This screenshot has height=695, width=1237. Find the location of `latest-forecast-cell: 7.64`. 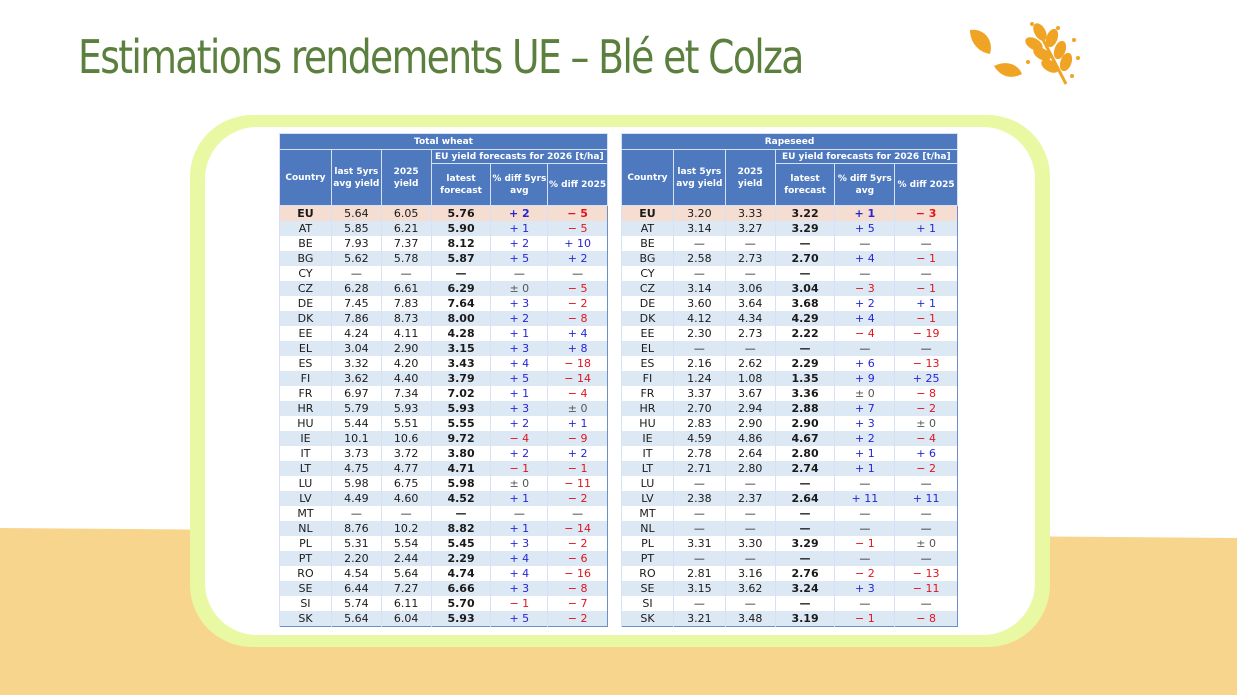

latest-forecast-cell: 7.64 is located at coordinates (460, 303).